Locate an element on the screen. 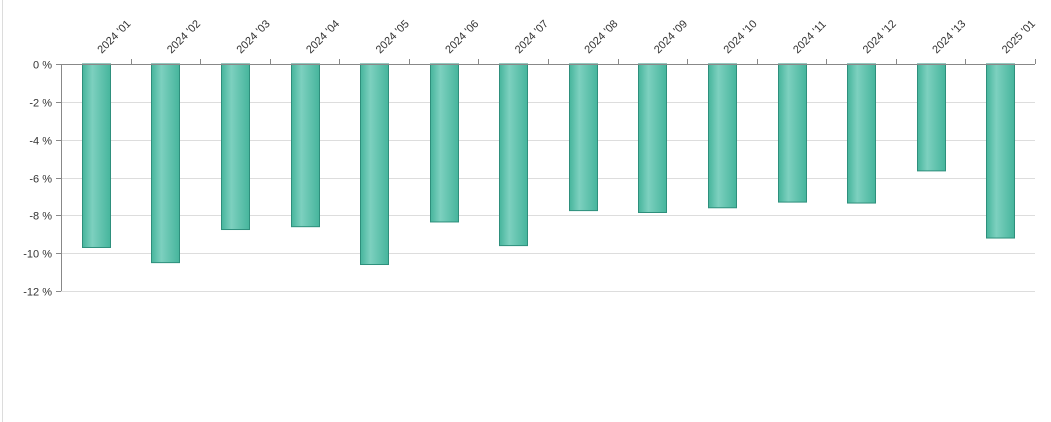 The height and width of the screenshot is (422, 1051). x-tick-label: 2024 '06 is located at coordinates (462, 37).